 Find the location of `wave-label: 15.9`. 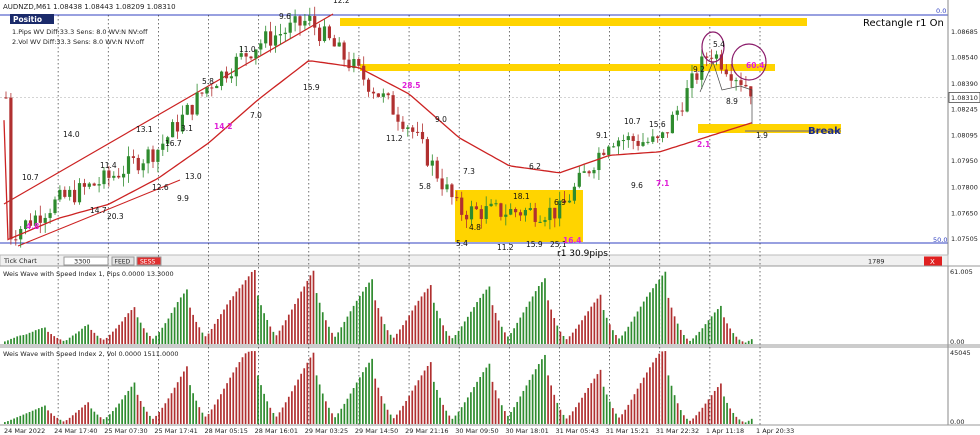

wave-label: 15.9 is located at coordinates (311, 87).